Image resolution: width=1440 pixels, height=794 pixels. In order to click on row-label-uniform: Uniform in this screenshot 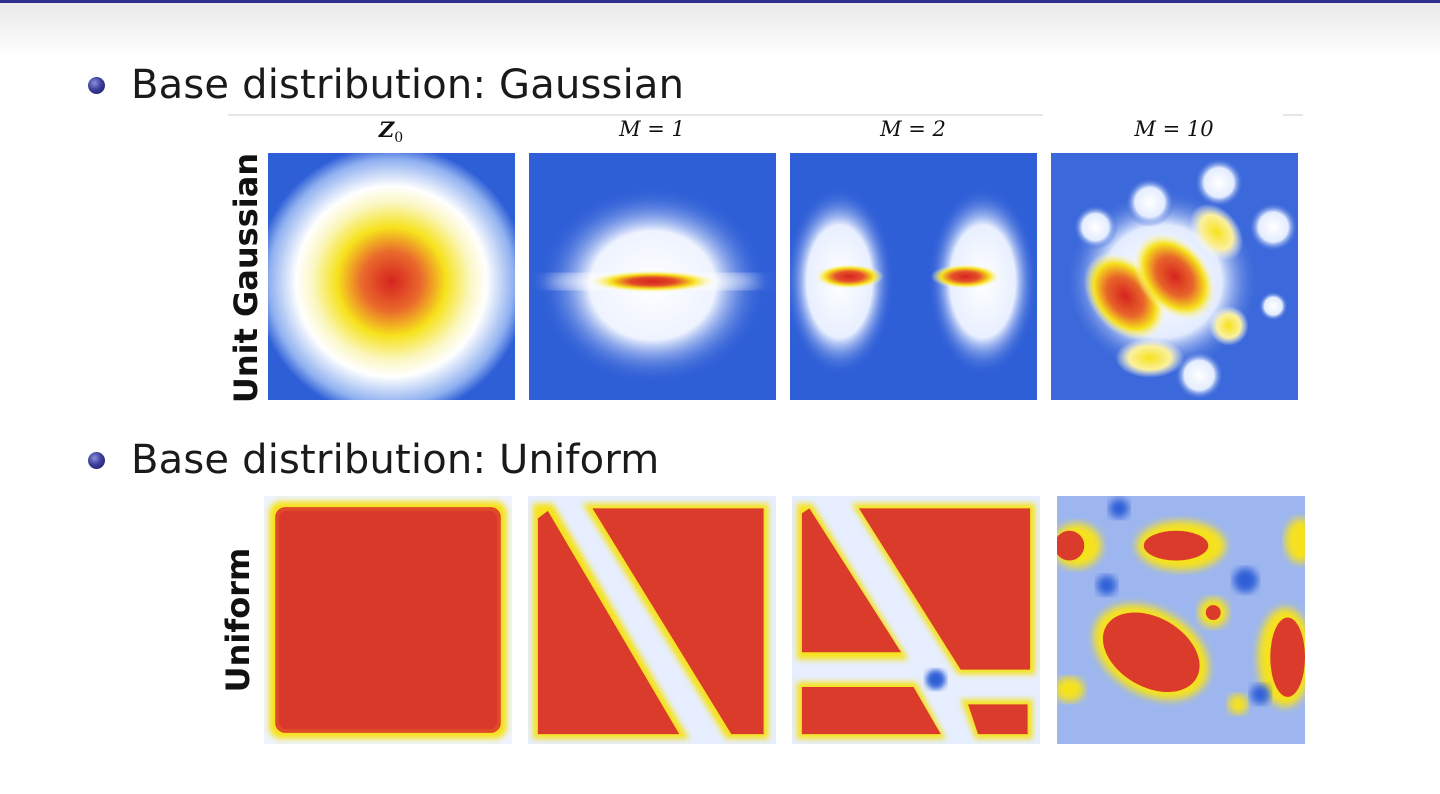, I will do `click(238, 620)`.